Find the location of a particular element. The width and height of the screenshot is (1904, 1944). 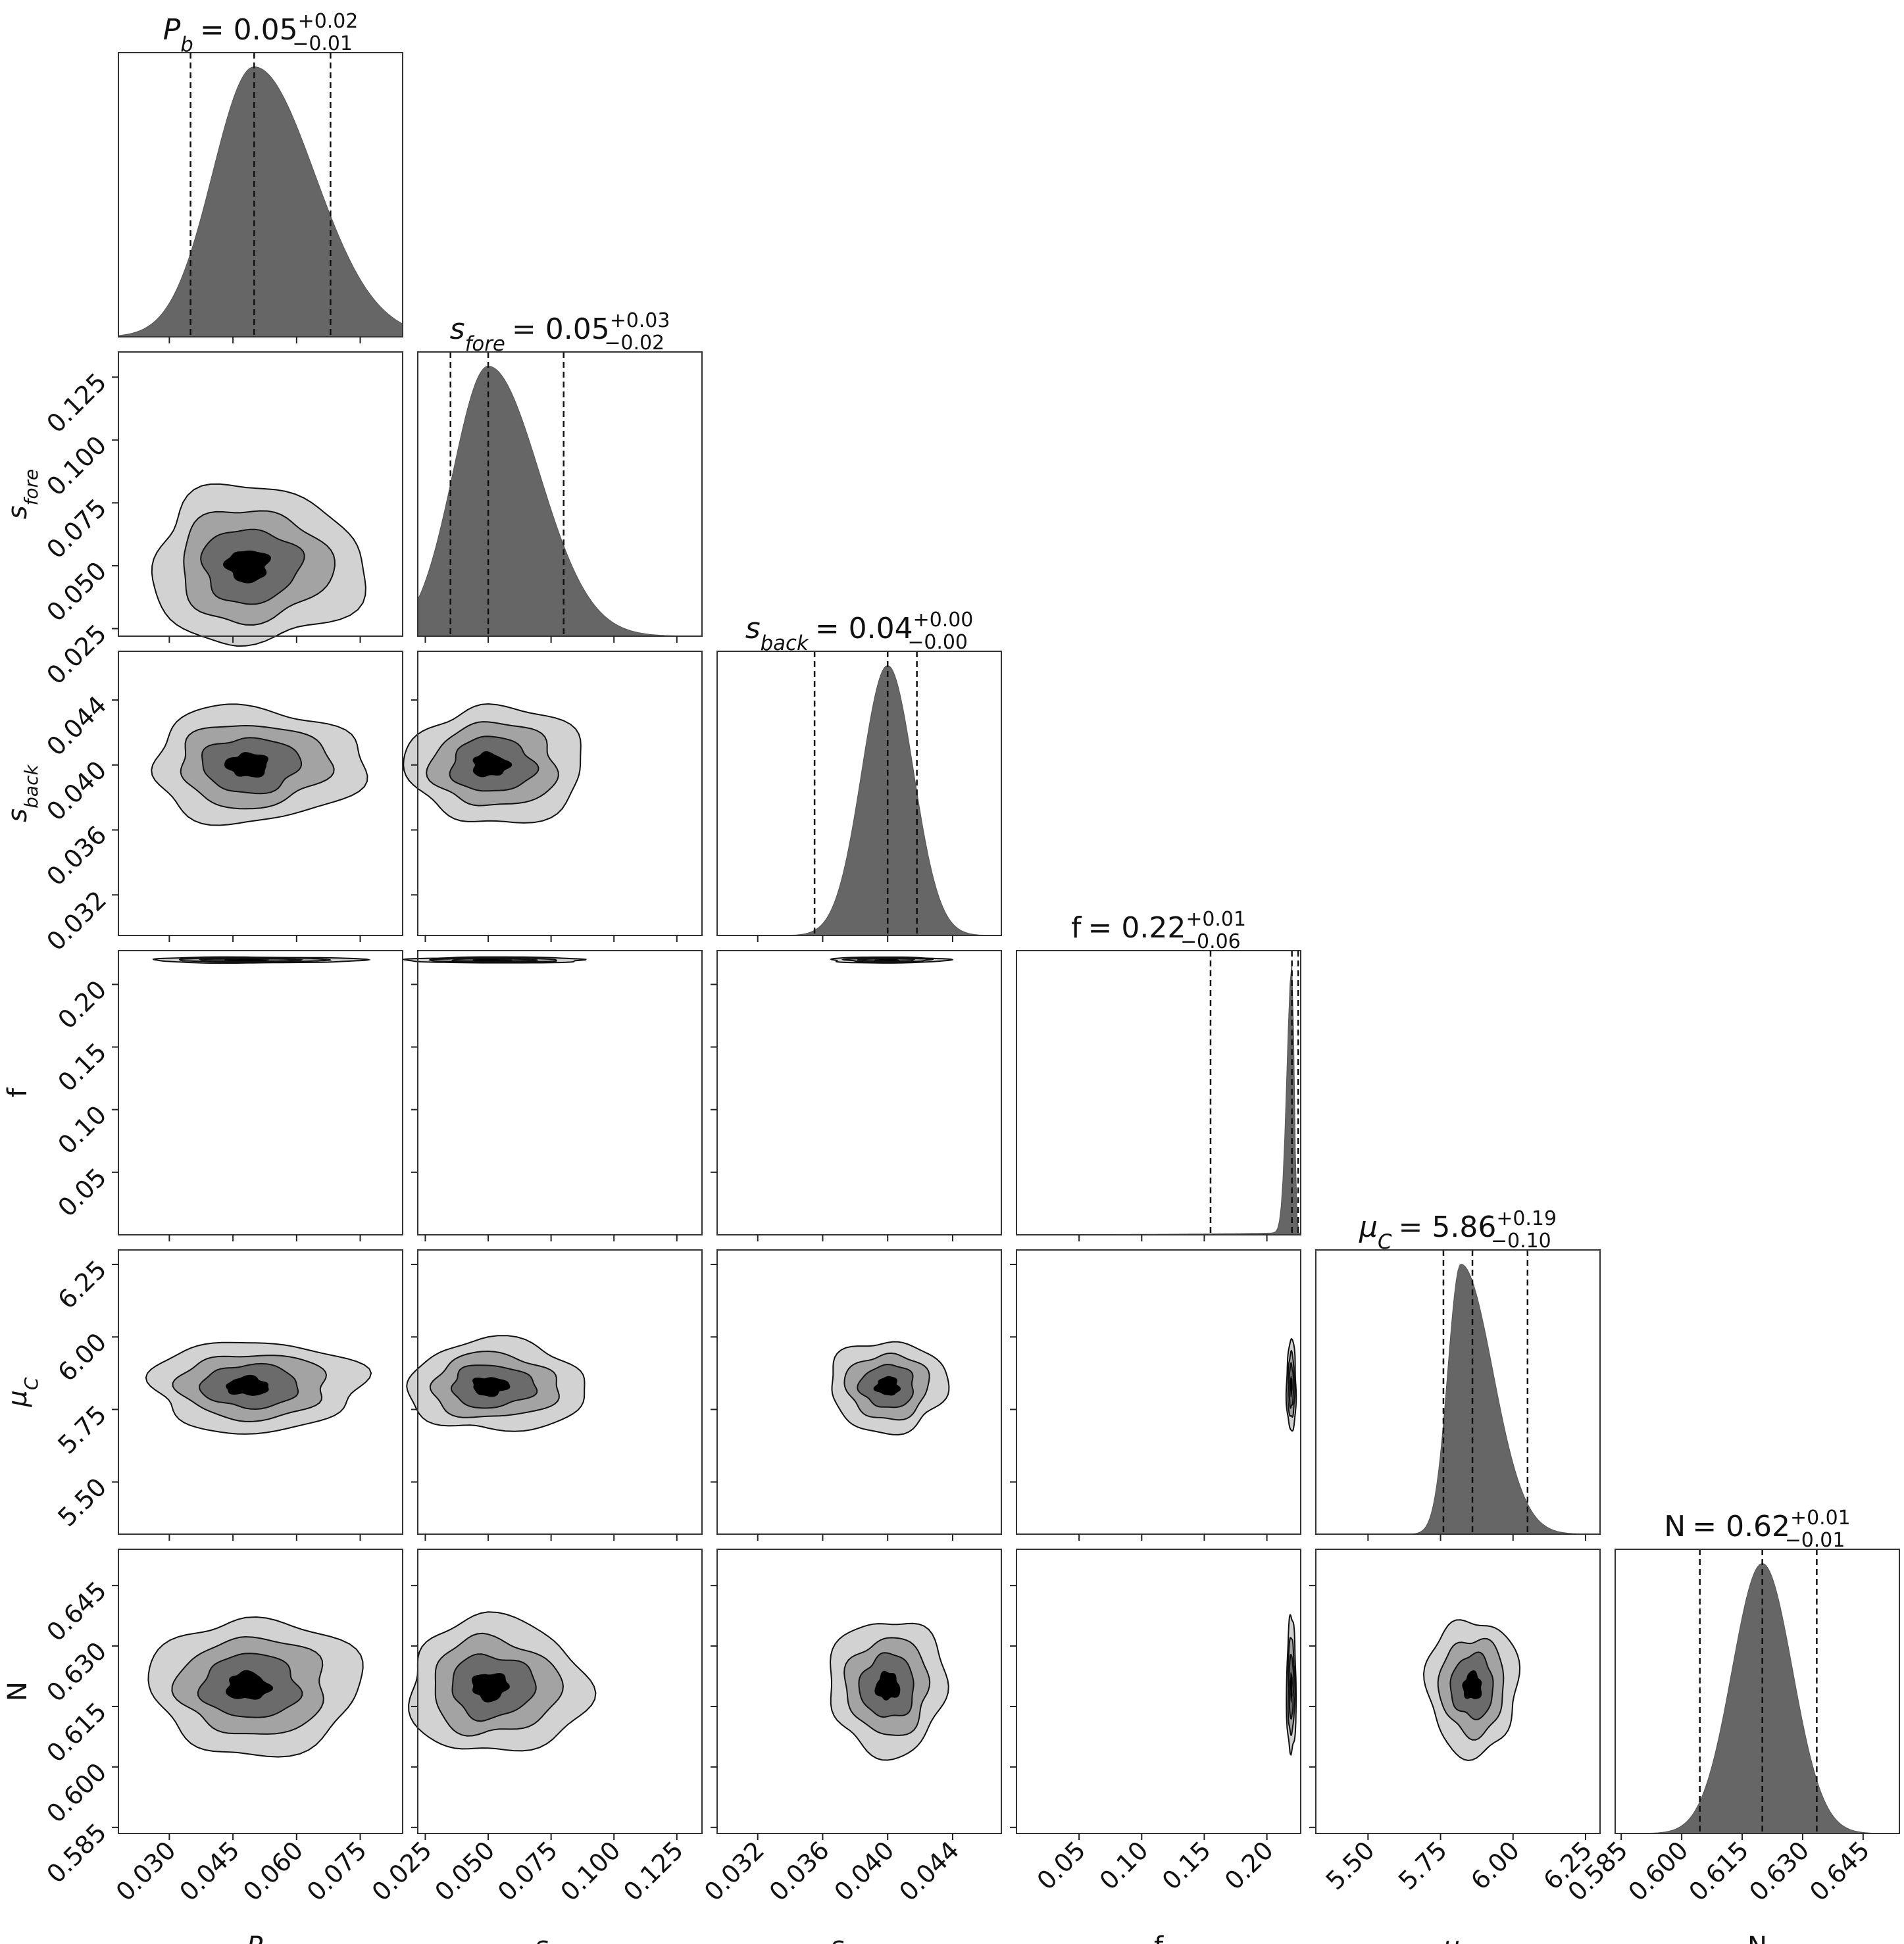

title-value: = 5.86 is located at coordinates (1448, 1227).